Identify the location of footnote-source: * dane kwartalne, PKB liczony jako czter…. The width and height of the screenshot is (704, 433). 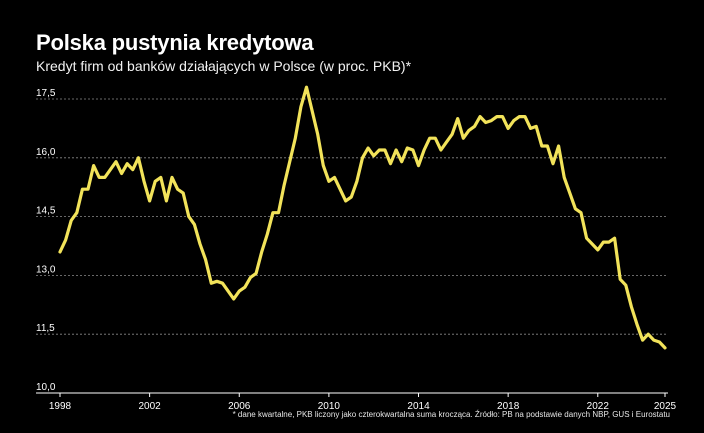
(451, 414).